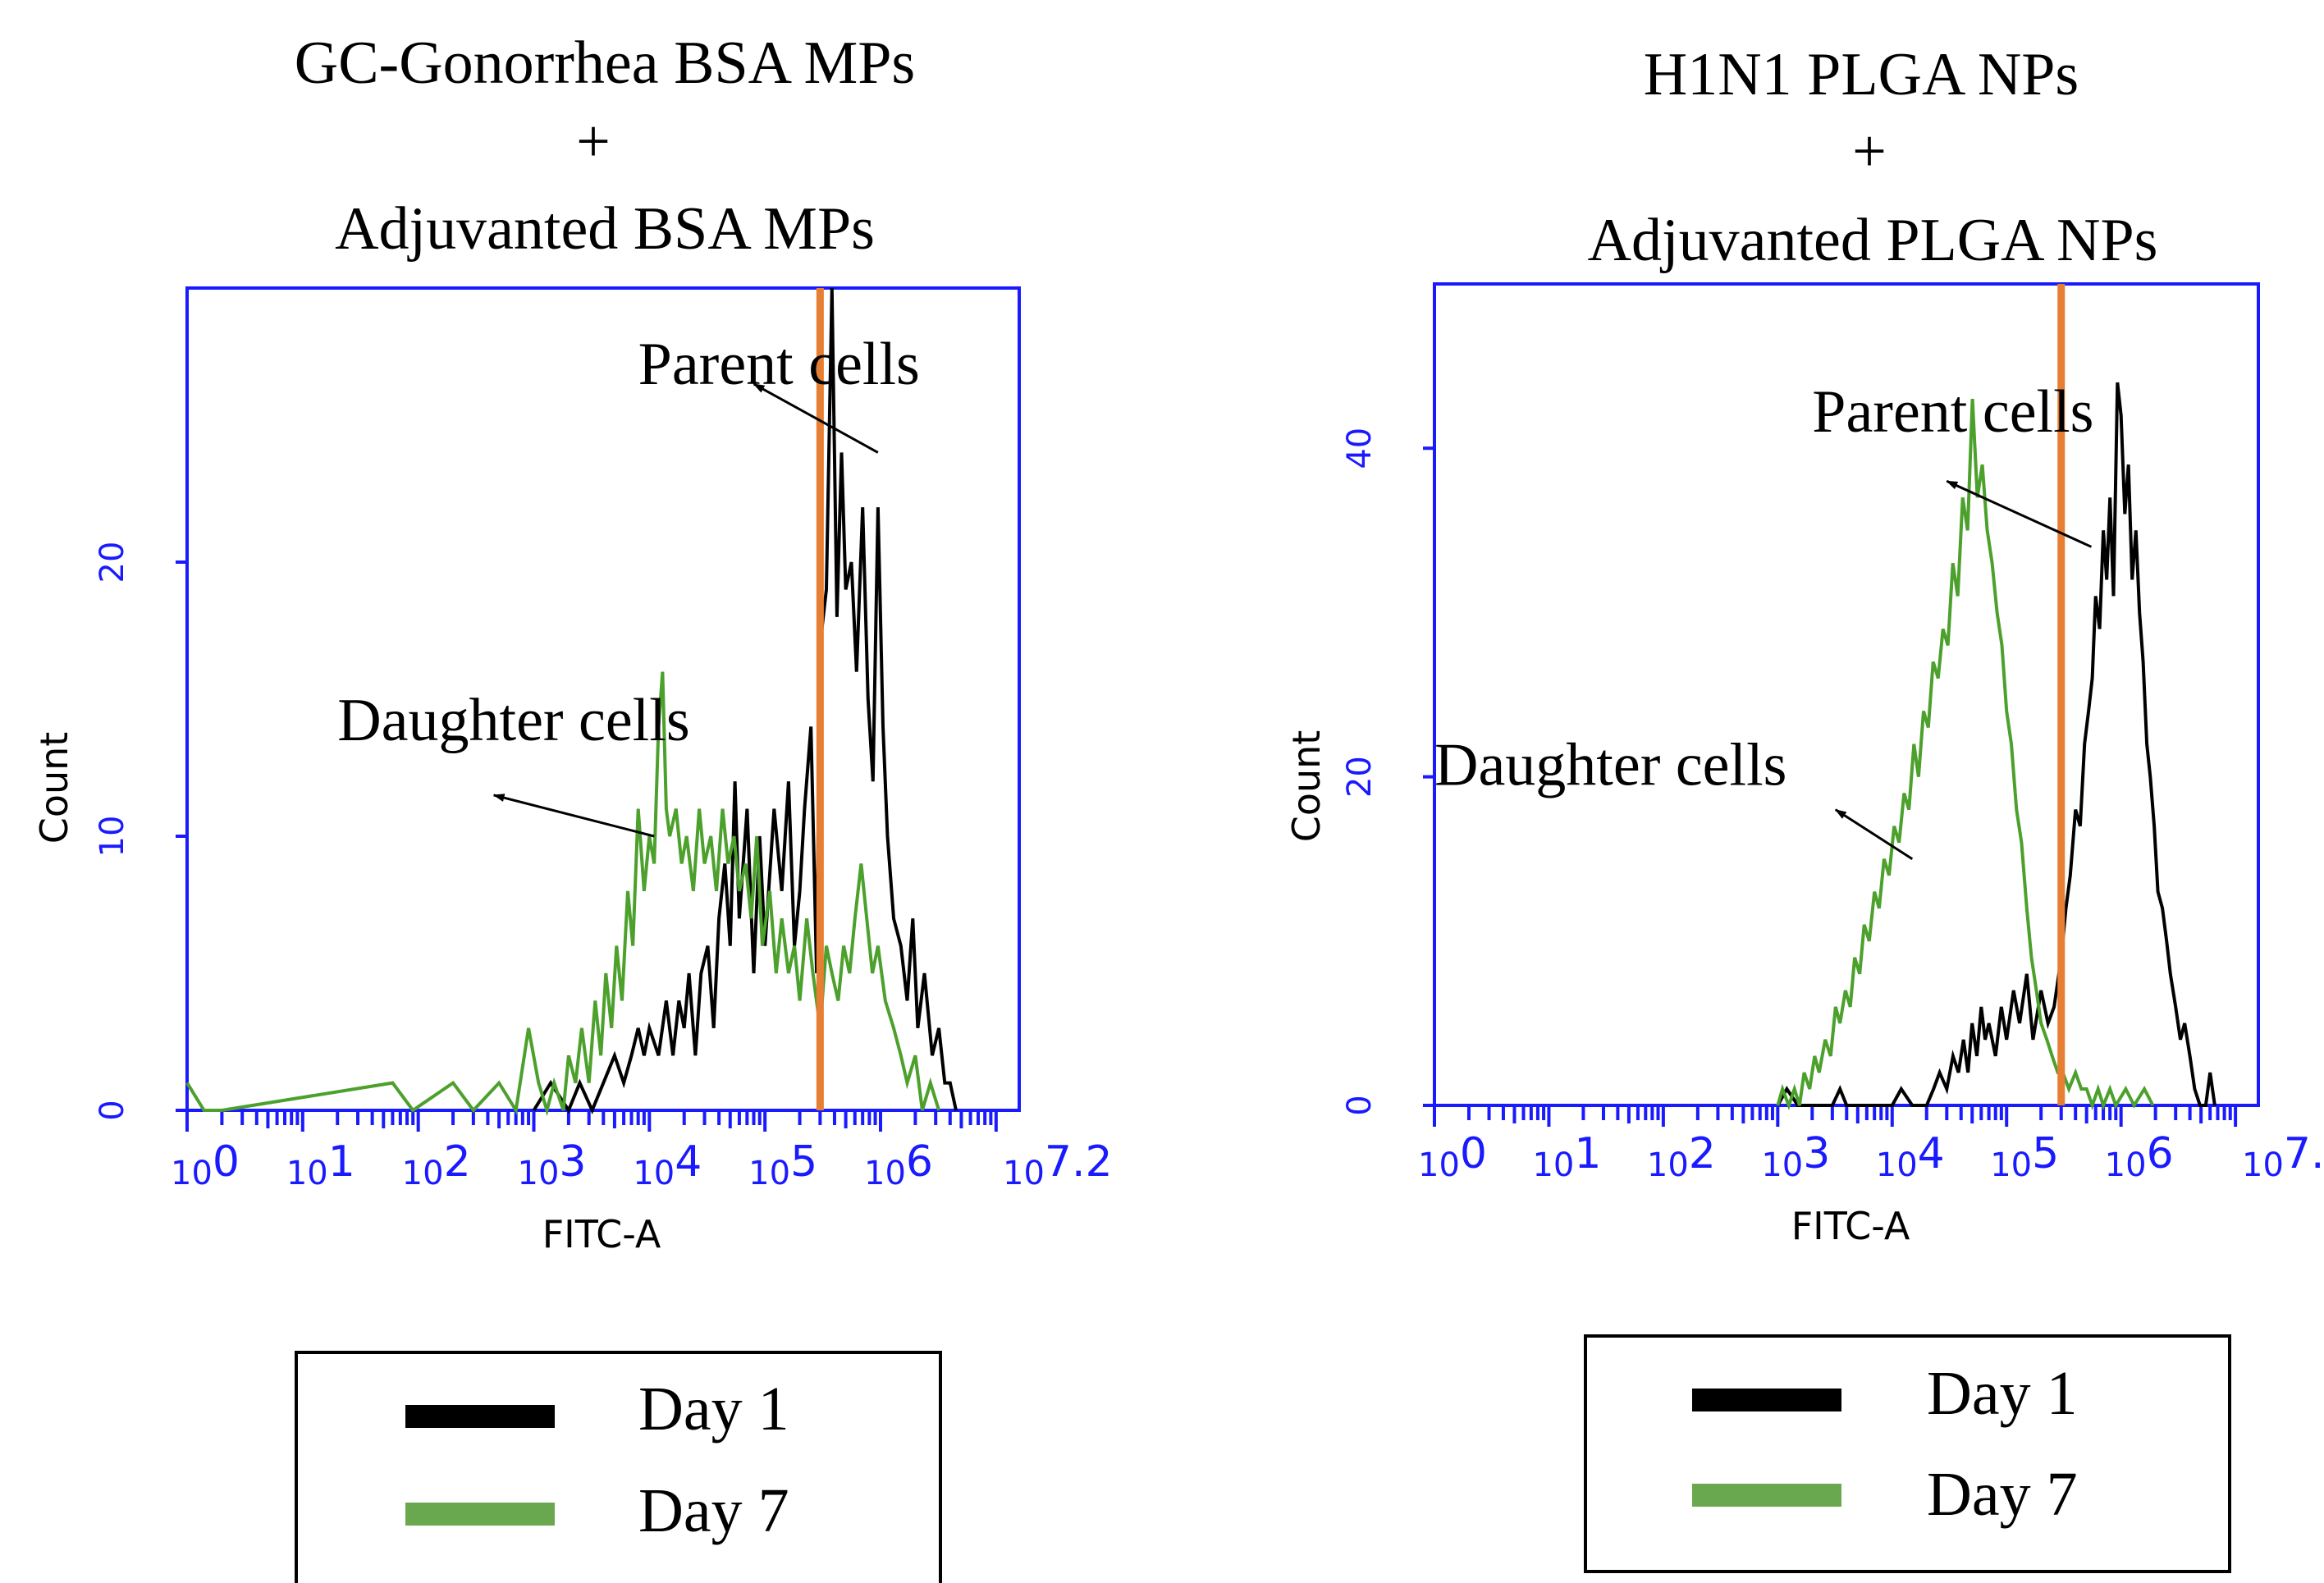 The height and width of the screenshot is (1583, 2324). I want to click on title-line: Adjuvanted PLGA NPs, so click(1873, 240).